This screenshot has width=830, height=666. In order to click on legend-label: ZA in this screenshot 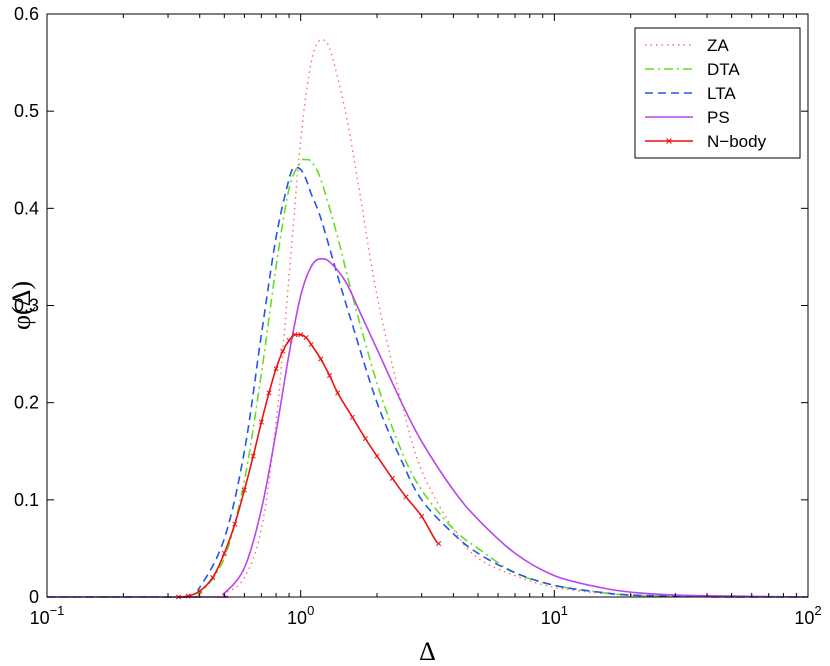, I will do `click(718, 45)`.